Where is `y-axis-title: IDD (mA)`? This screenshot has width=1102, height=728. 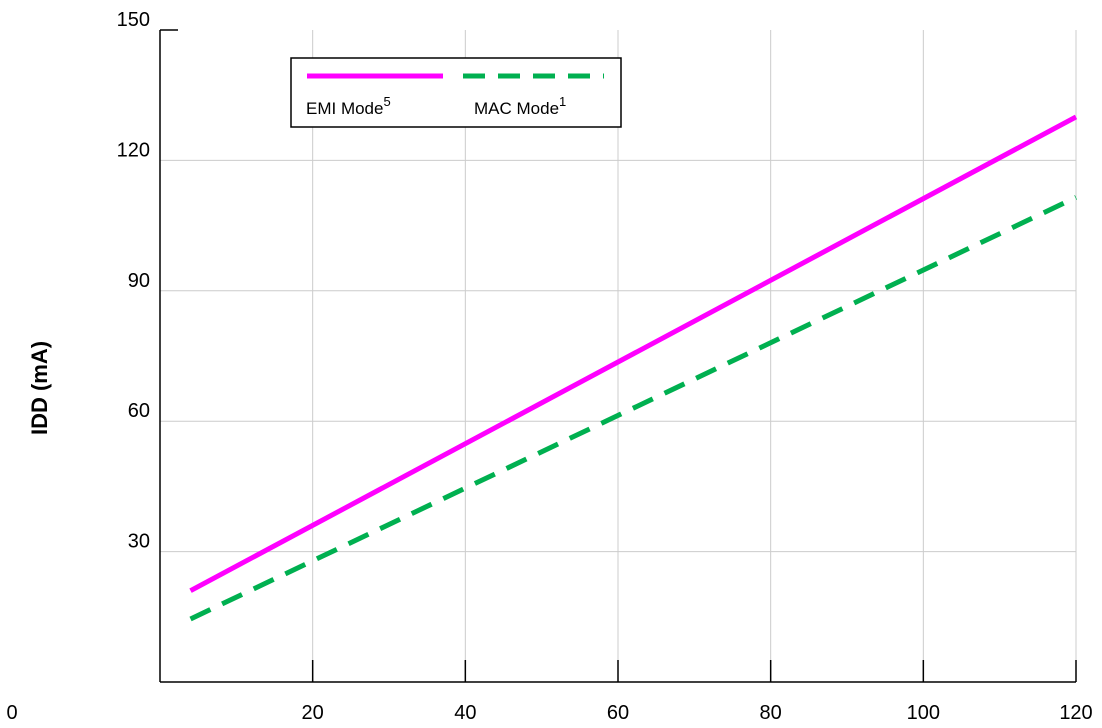
y-axis-title: IDD (mA) is located at coordinates (39, 388).